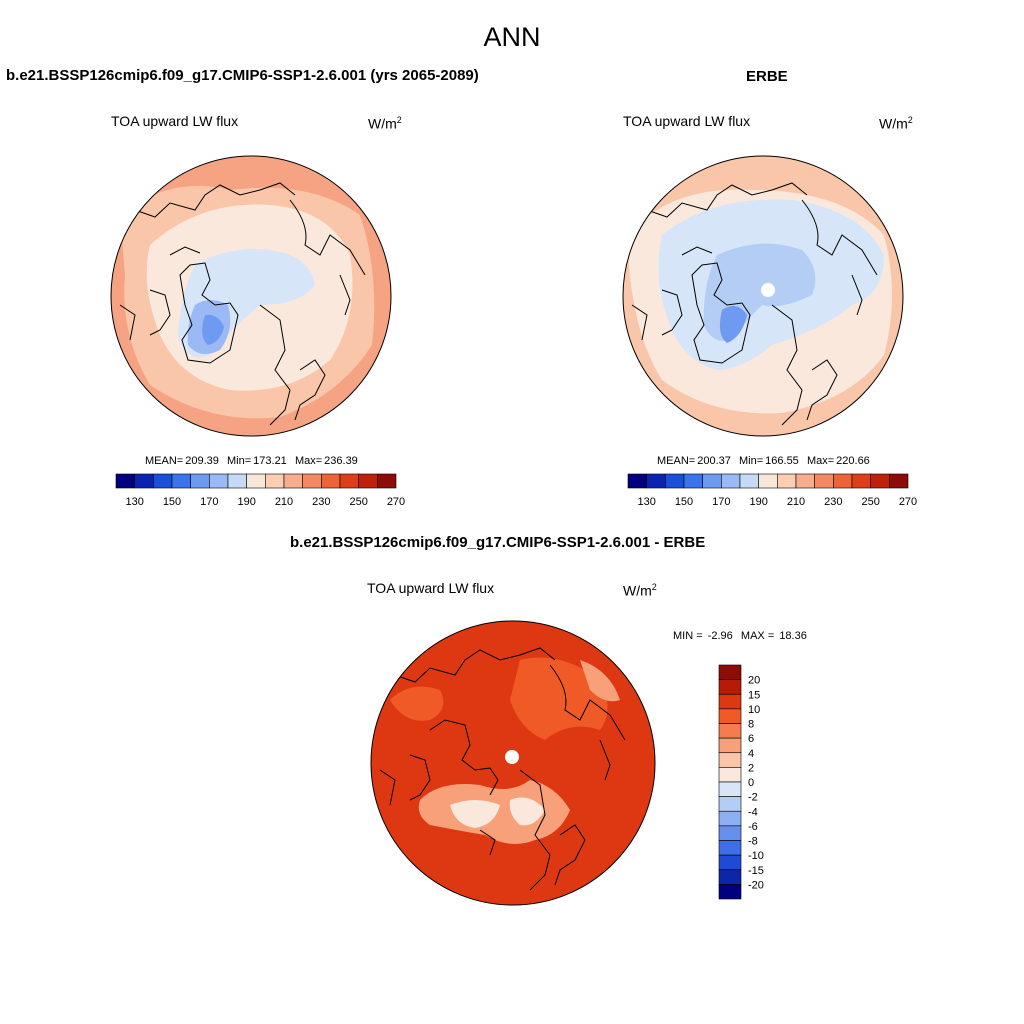  I want to click on diff-colorbar-label: -15, so click(756, 871).